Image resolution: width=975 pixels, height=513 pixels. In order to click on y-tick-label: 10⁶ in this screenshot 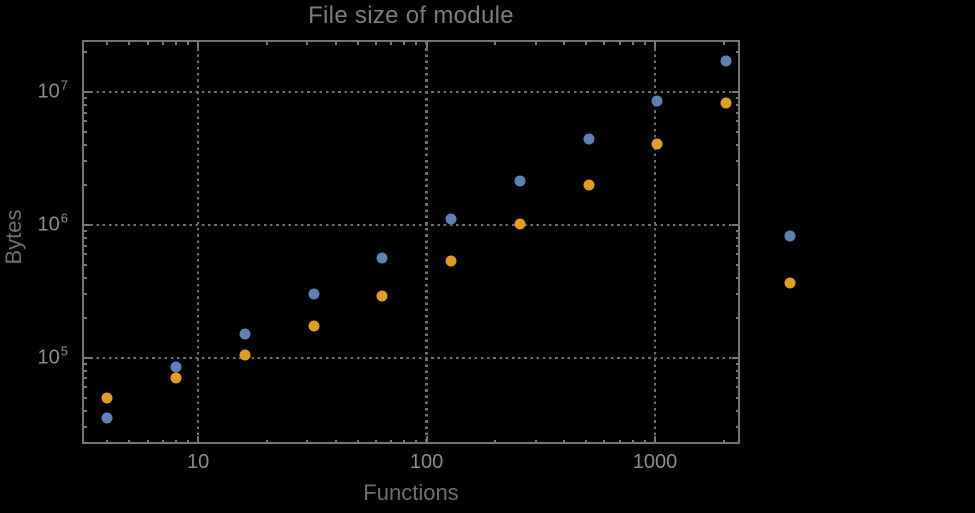, I will do `click(52, 223)`.